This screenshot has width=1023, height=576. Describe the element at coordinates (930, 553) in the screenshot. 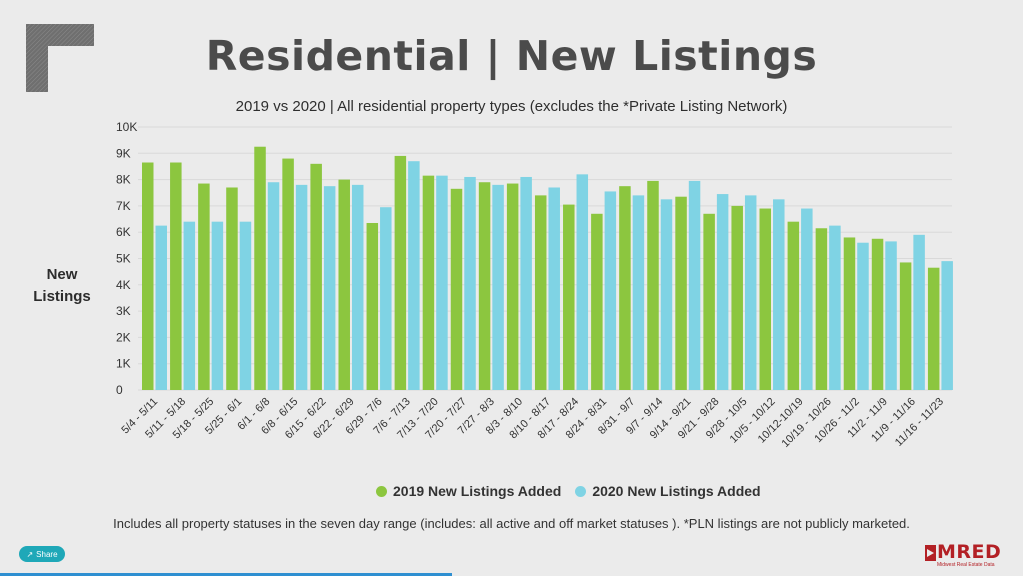

I see `mred-flag-icon` at that location.